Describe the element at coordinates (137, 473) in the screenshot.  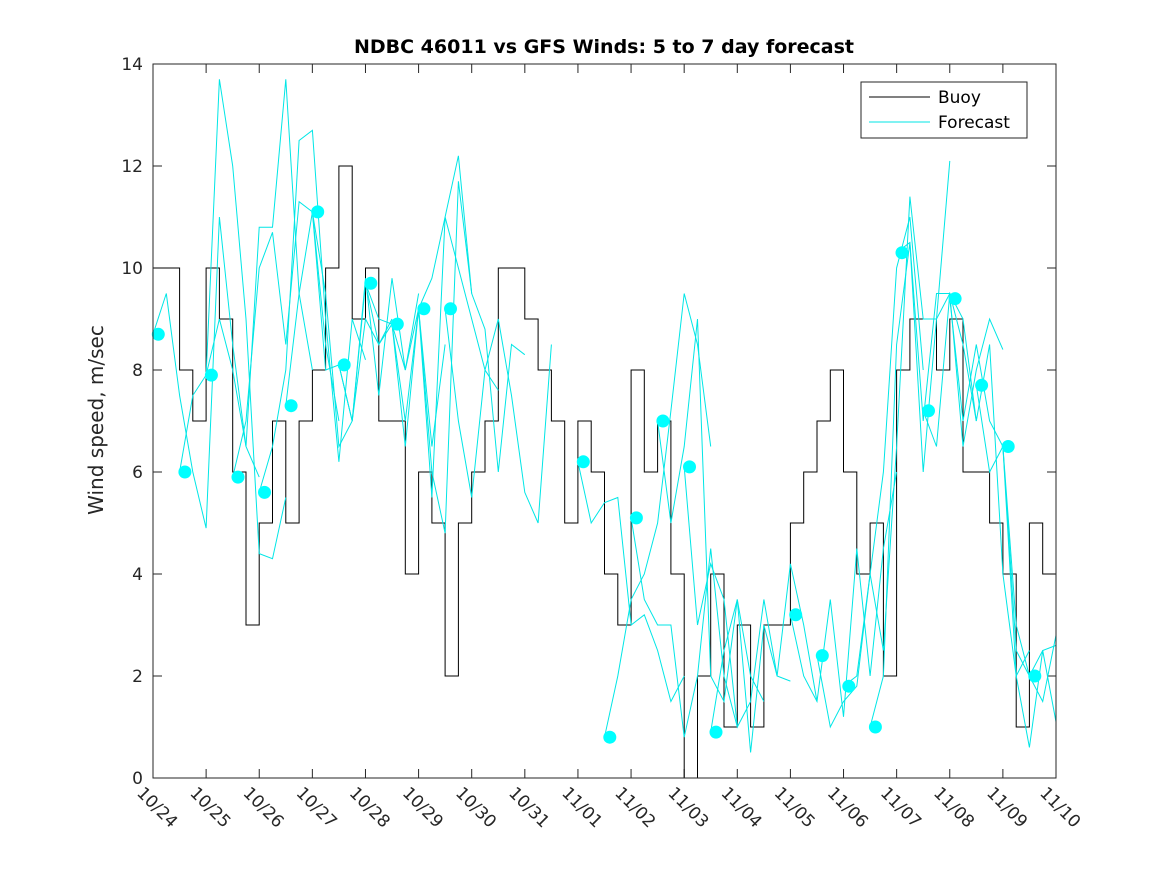
I see `y-tick-label: 6` at that location.